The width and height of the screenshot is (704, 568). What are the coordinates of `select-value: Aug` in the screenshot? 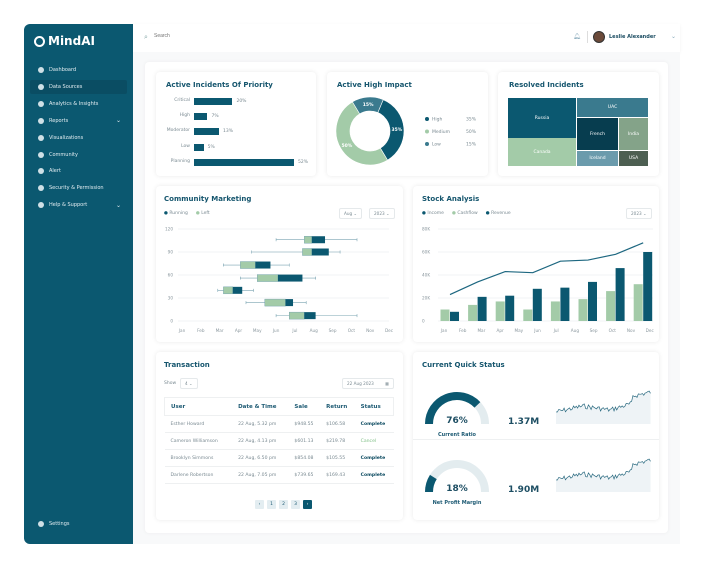 It's located at (348, 213).